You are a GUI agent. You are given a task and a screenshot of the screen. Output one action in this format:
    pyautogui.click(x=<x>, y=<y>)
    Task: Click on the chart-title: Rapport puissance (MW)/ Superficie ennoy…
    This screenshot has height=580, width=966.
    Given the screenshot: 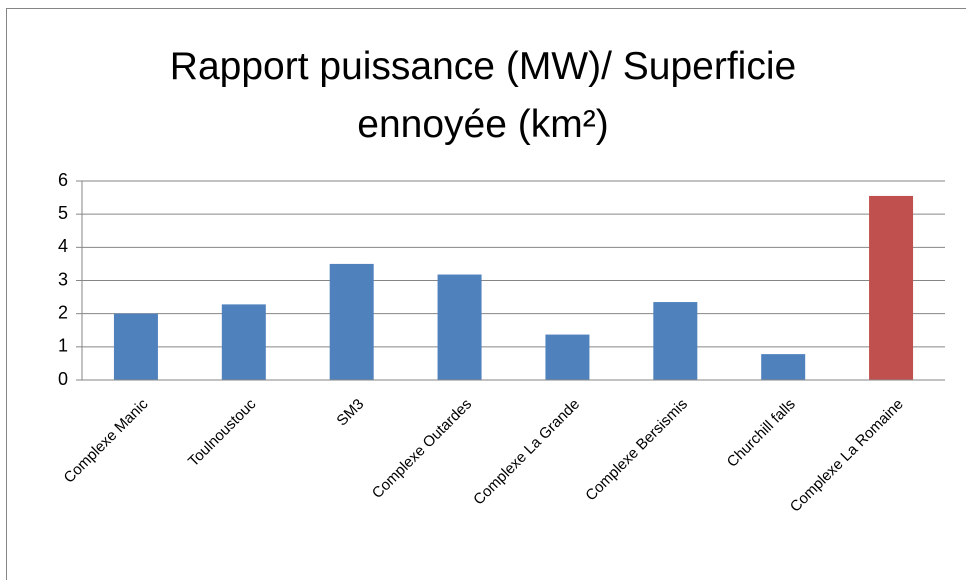 What is the action you would take?
    pyautogui.click(x=483, y=95)
    